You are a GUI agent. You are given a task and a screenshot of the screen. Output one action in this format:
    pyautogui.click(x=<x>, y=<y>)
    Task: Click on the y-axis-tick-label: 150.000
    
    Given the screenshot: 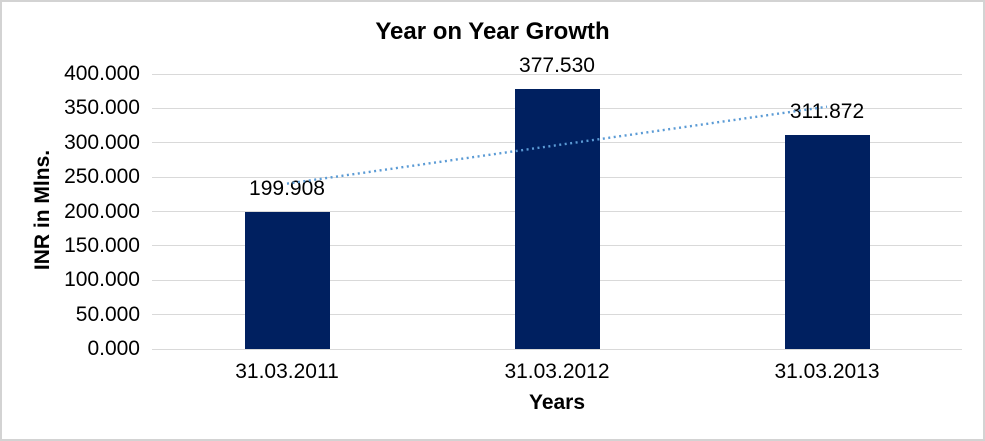 What is the action you would take?
    pyautogui.click(x=102, y=245)
    